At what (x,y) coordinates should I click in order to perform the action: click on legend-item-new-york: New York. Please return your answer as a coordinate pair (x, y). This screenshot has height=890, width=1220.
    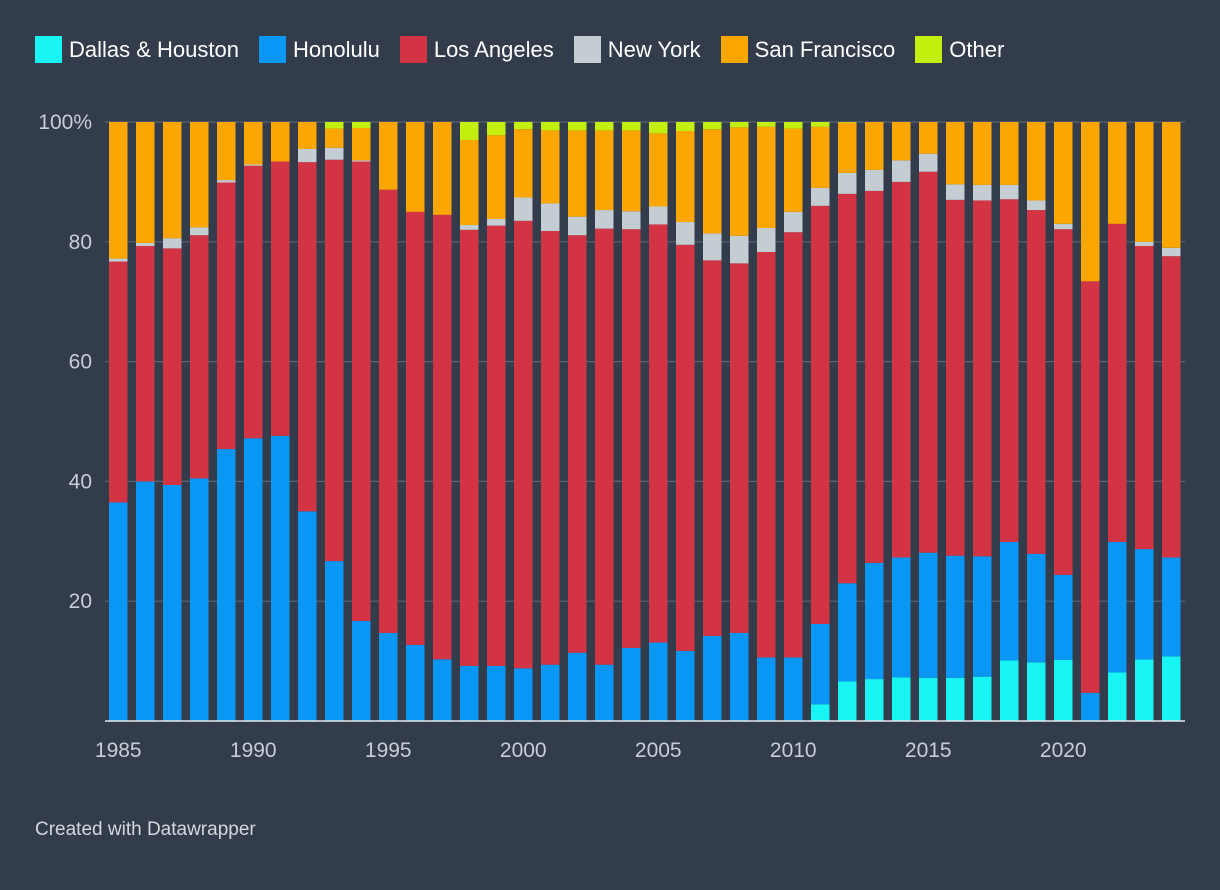
    Looking at the image, I should click on (637, 49).